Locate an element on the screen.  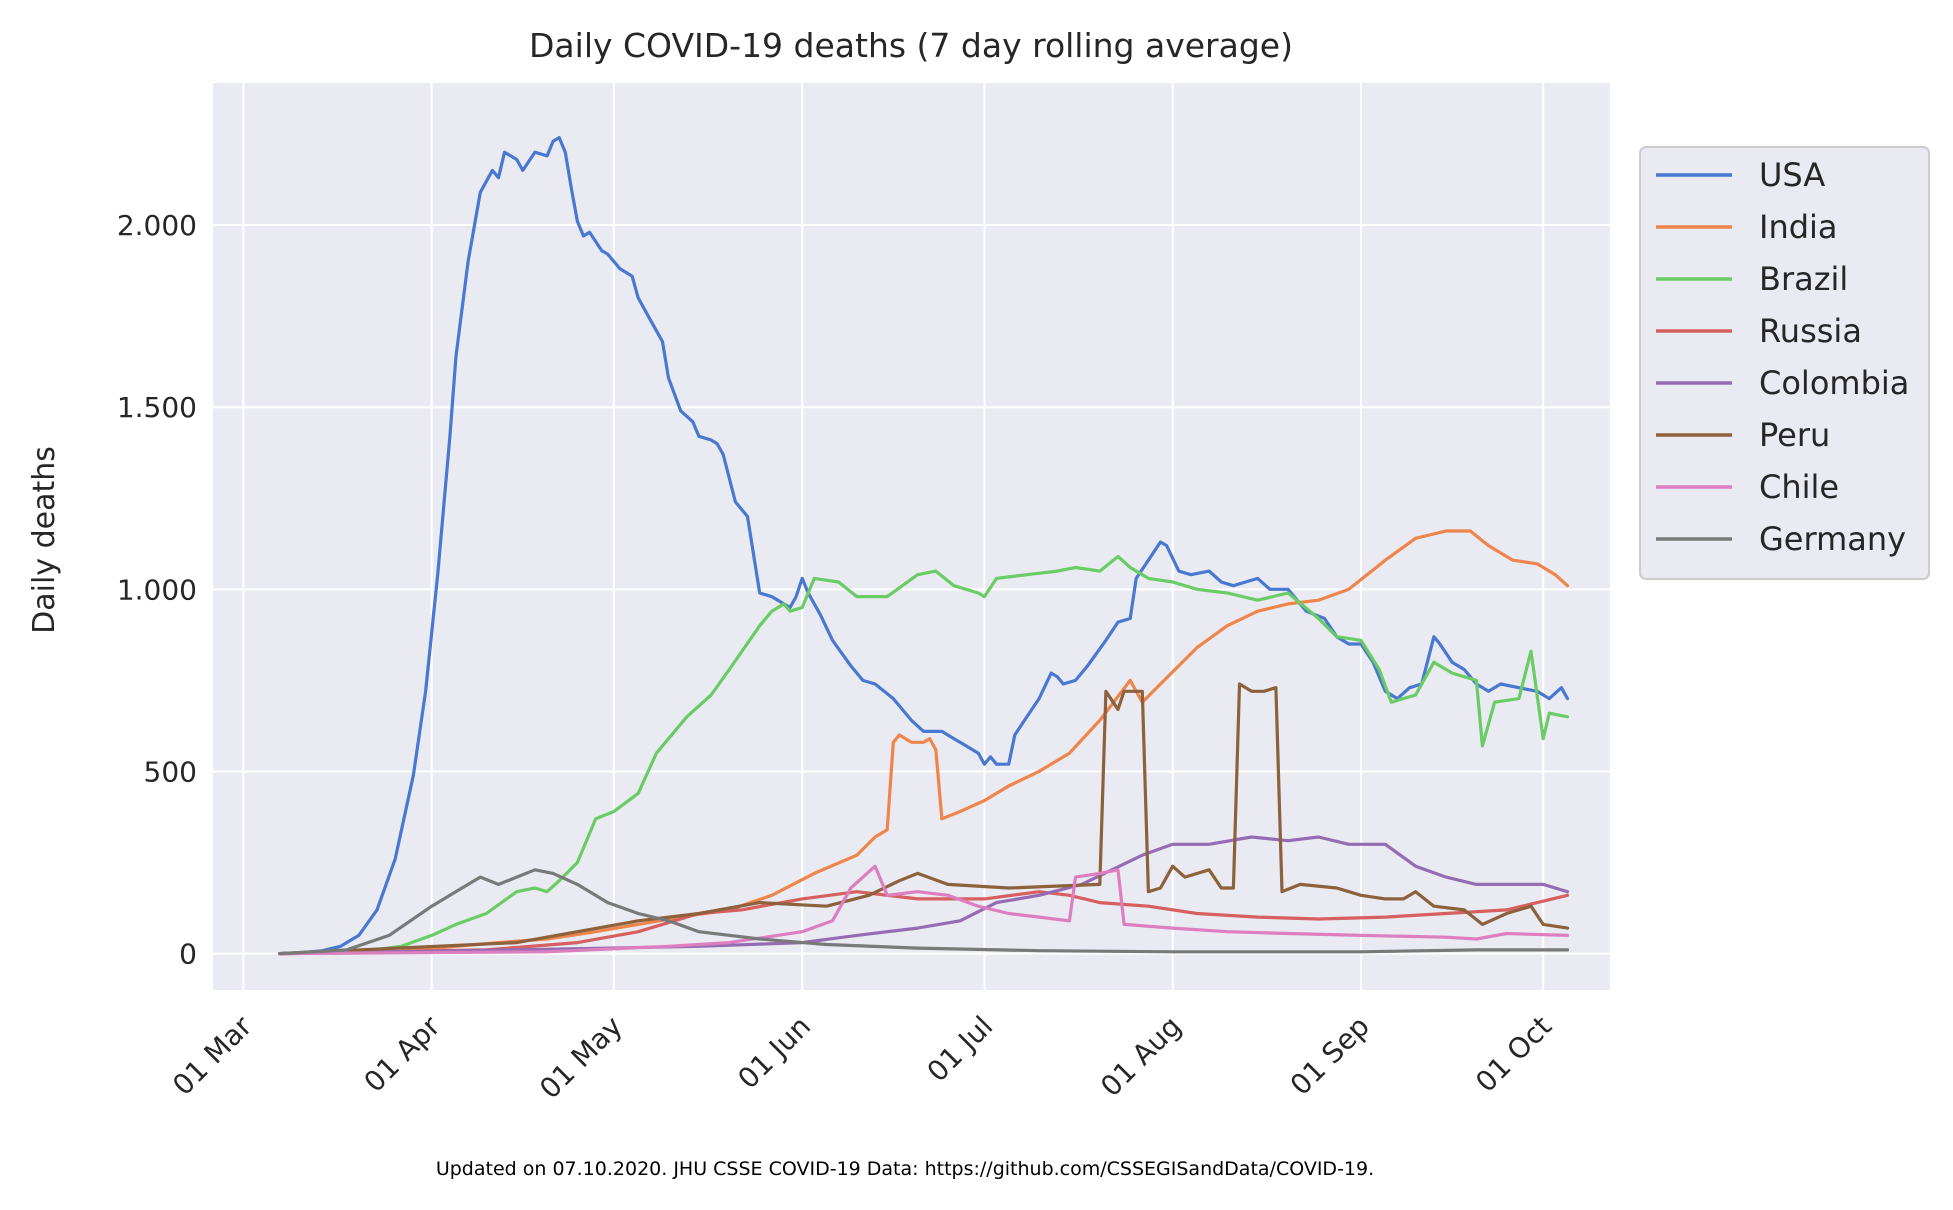
series-line-chile is located at coordinates (924, 910).